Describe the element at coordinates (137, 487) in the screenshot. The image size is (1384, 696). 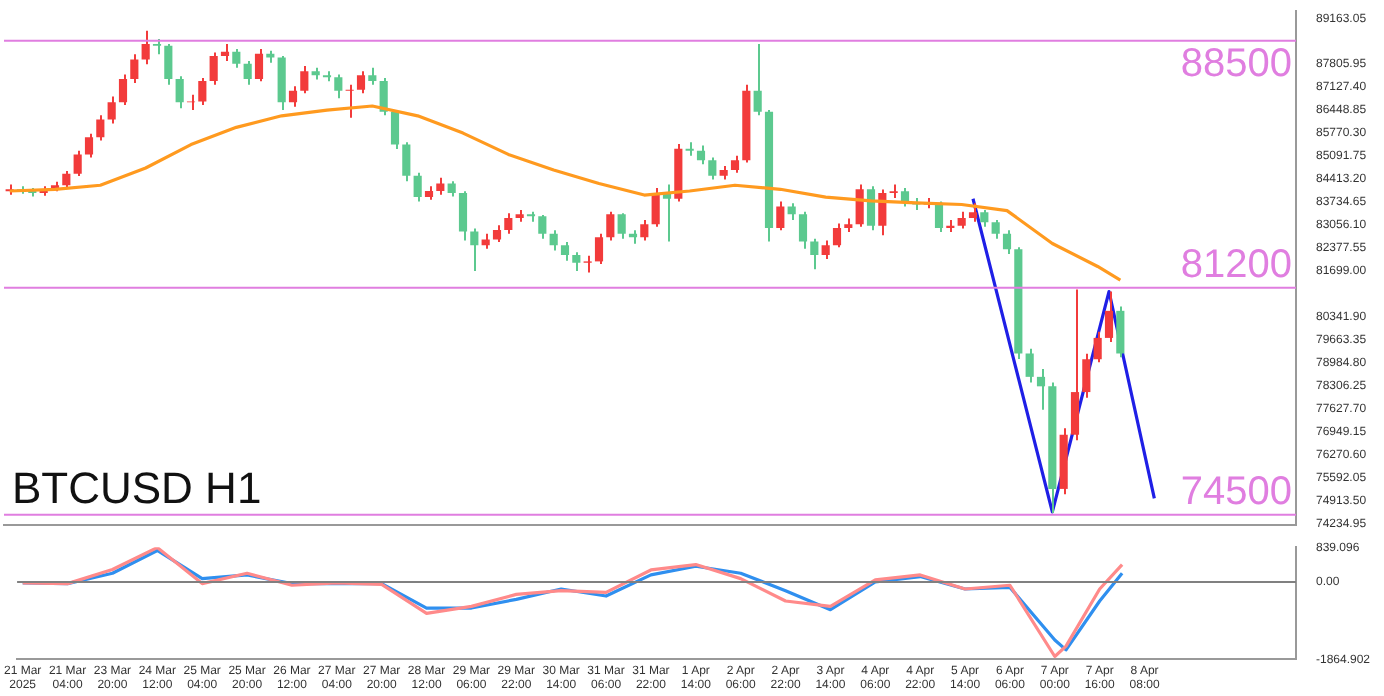
I see `text: BTCUSD H1` at that location.